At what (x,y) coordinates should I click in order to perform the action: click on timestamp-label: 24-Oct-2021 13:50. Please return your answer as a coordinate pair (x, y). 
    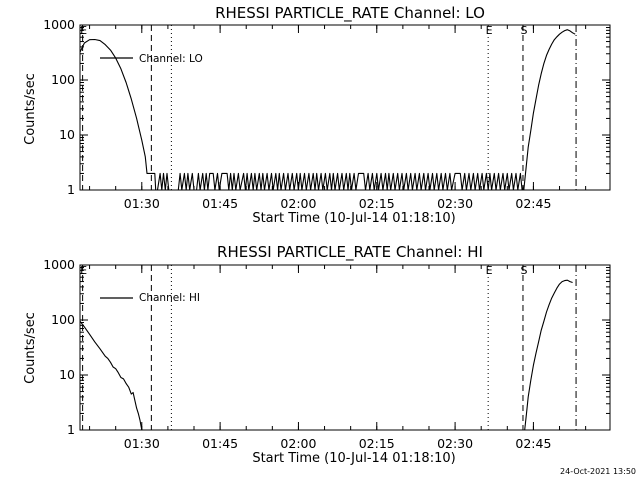
    Looking at the image, I should click on (598, 471).